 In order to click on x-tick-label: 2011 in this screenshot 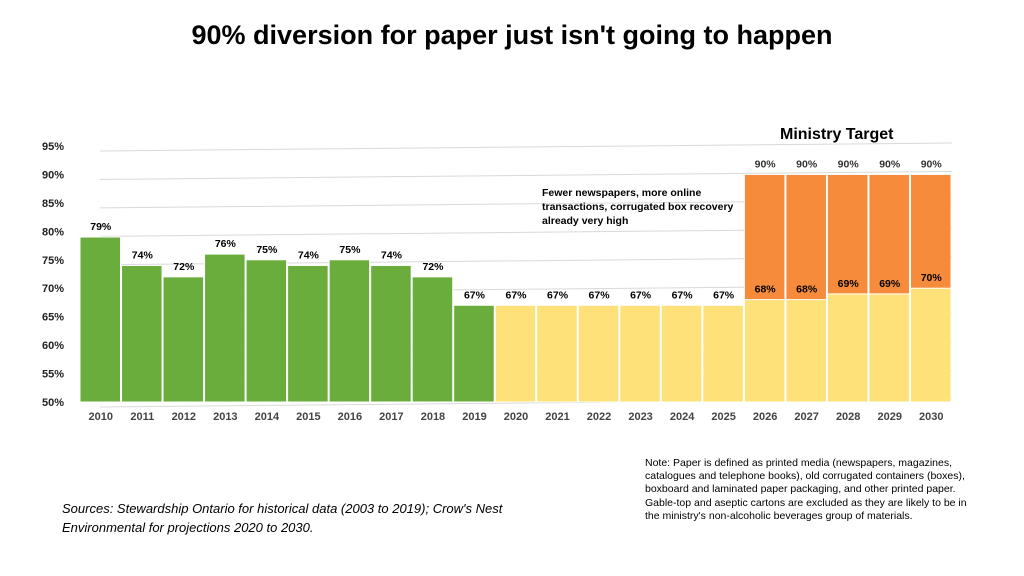, I will do `click(142, 417)`.